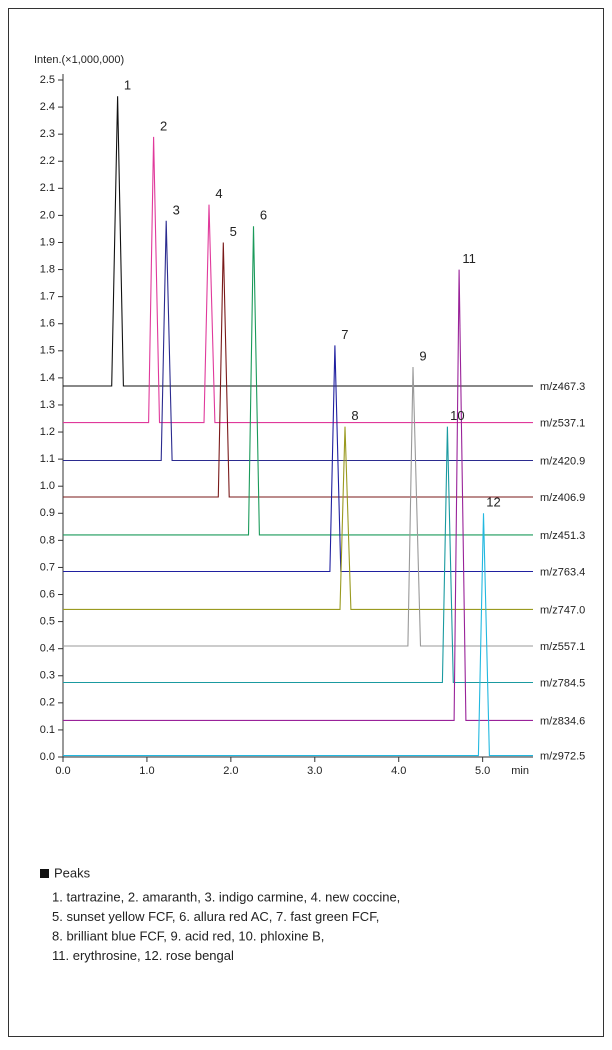 The image size is (612, 1050). Describe the element at coordinates (233, 231) in the screenshot. I see `peak-label: 5` at that location.